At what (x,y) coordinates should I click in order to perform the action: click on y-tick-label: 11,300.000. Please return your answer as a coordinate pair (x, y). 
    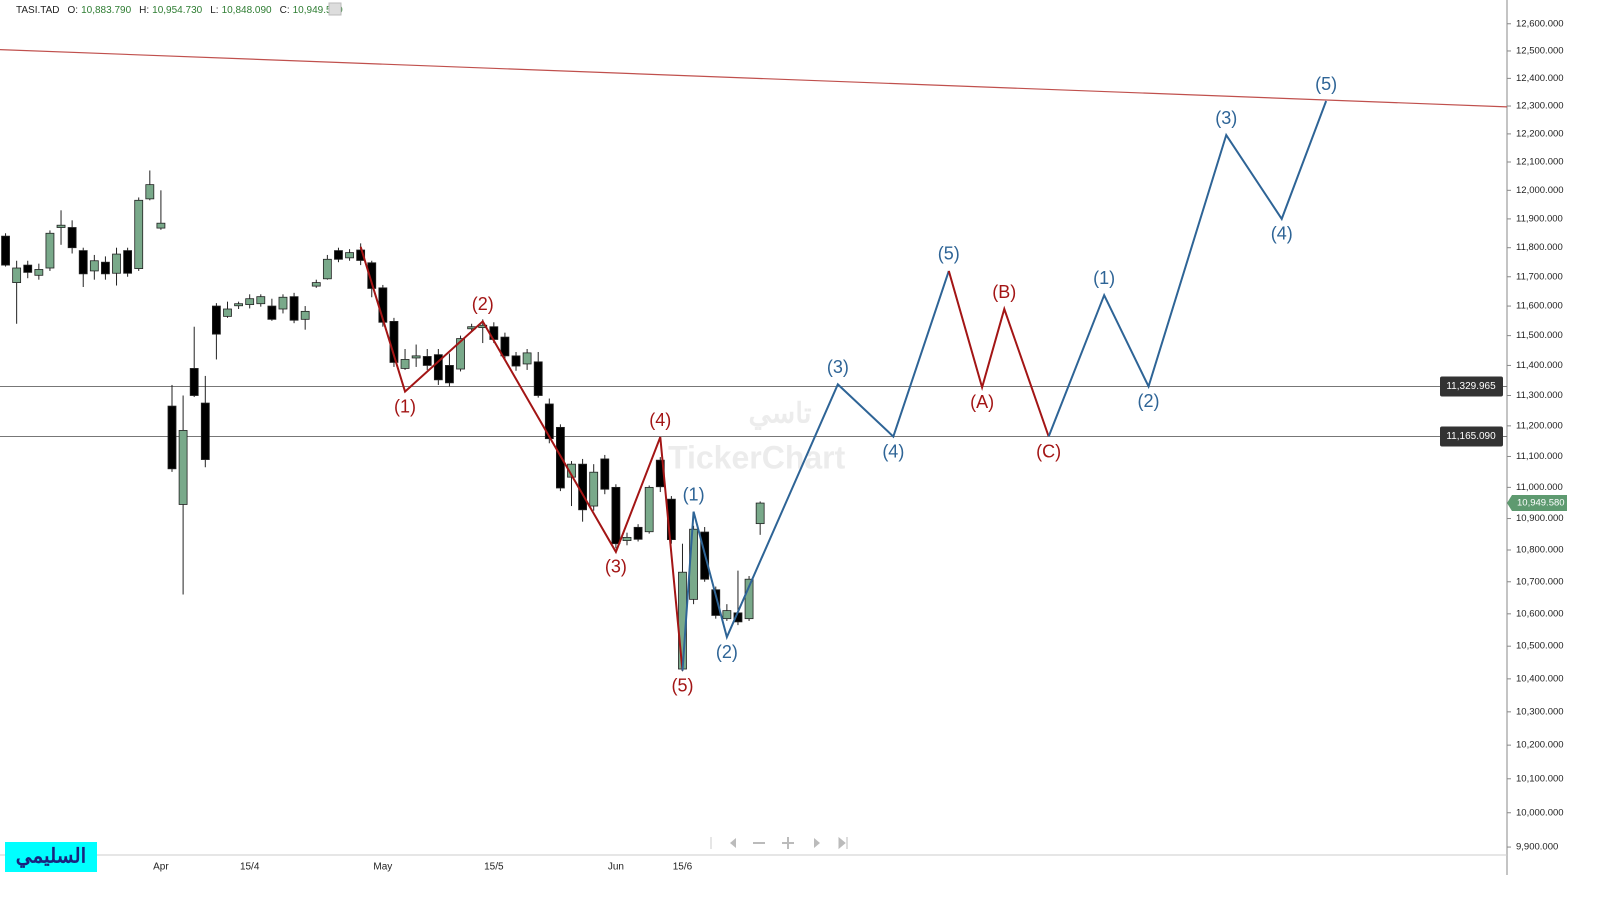
    Looking at the image, I should click on (1539, 395).